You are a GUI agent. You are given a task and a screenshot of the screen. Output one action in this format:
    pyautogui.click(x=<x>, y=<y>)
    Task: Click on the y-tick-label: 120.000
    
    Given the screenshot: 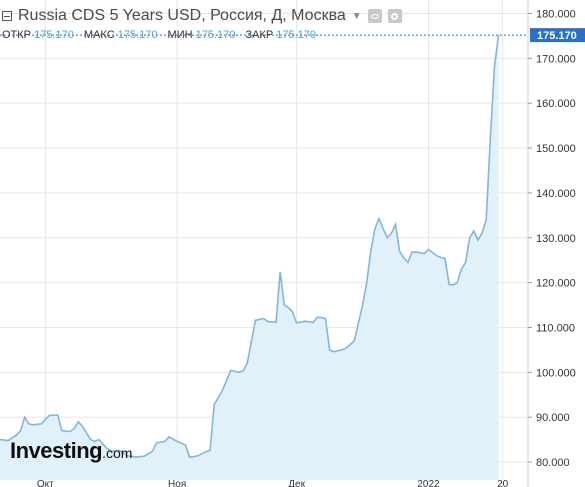 What is the action you would take?
    pyautogui.click(x=556, y=284)
    